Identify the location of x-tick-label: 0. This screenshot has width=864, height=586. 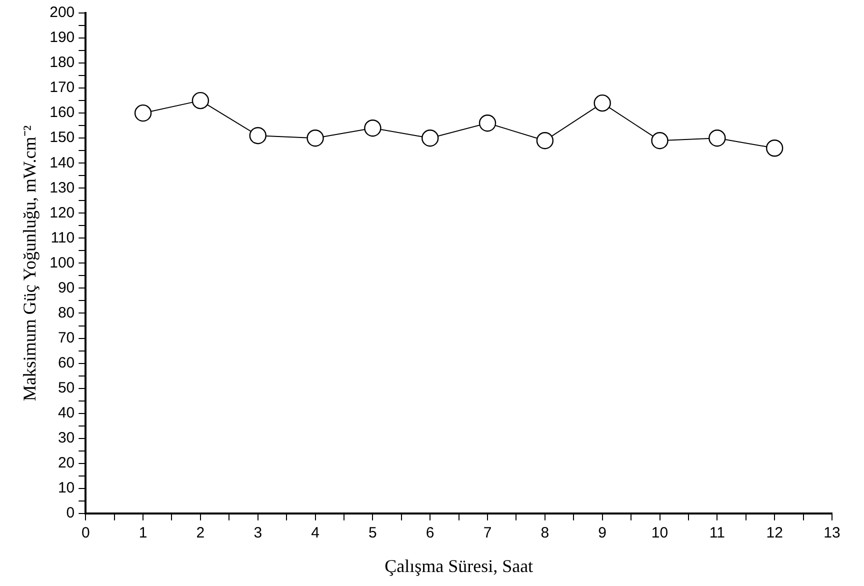
(85, 533).